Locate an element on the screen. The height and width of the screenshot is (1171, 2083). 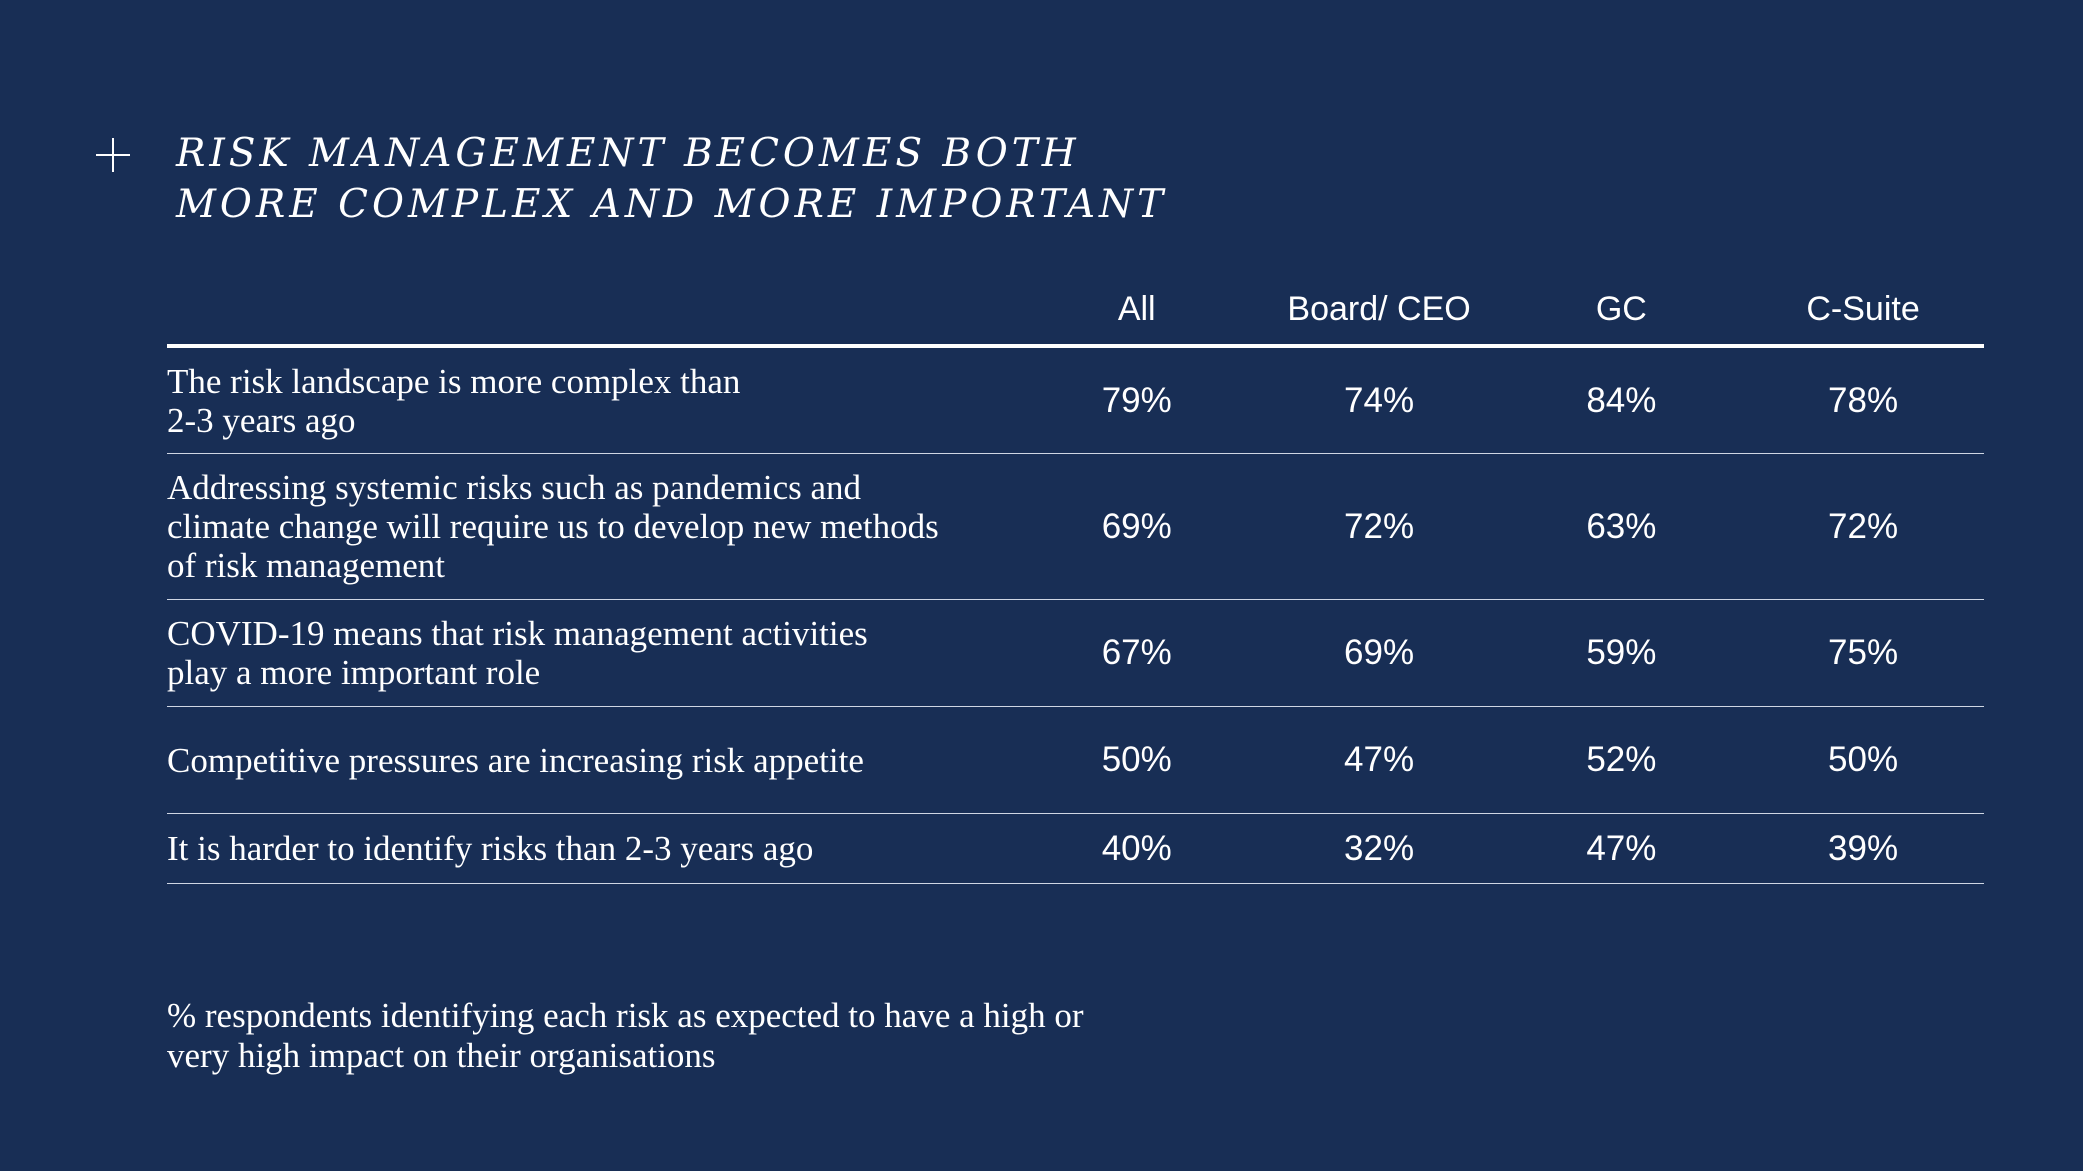
cell-c-suite: 72% is located at coordinates (1863, 526).